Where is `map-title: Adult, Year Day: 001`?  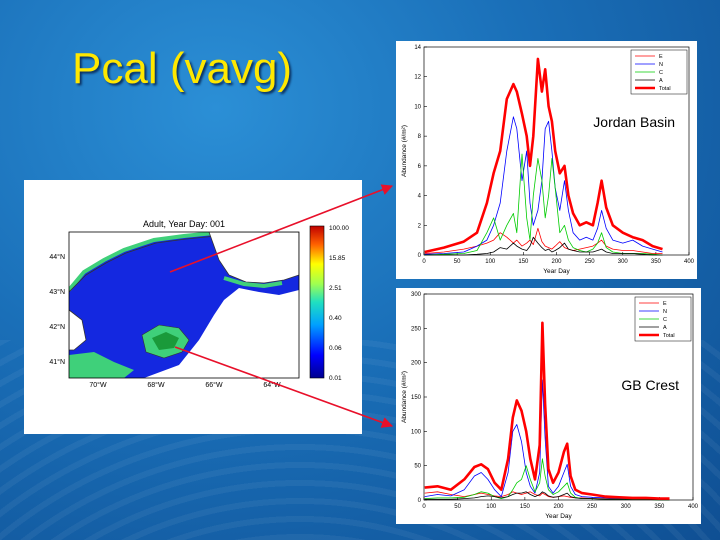 map-title: Adult, Year Day: 001 is located at coordinates (184, 224).